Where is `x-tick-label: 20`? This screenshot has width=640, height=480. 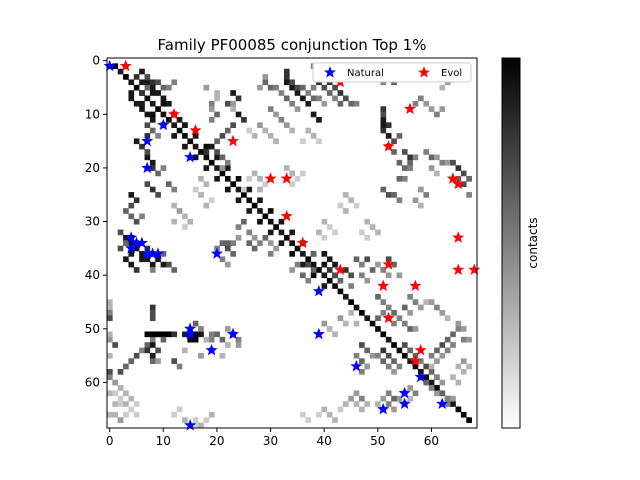
x-tick-label: 20 is located at coordinates (216, 441).